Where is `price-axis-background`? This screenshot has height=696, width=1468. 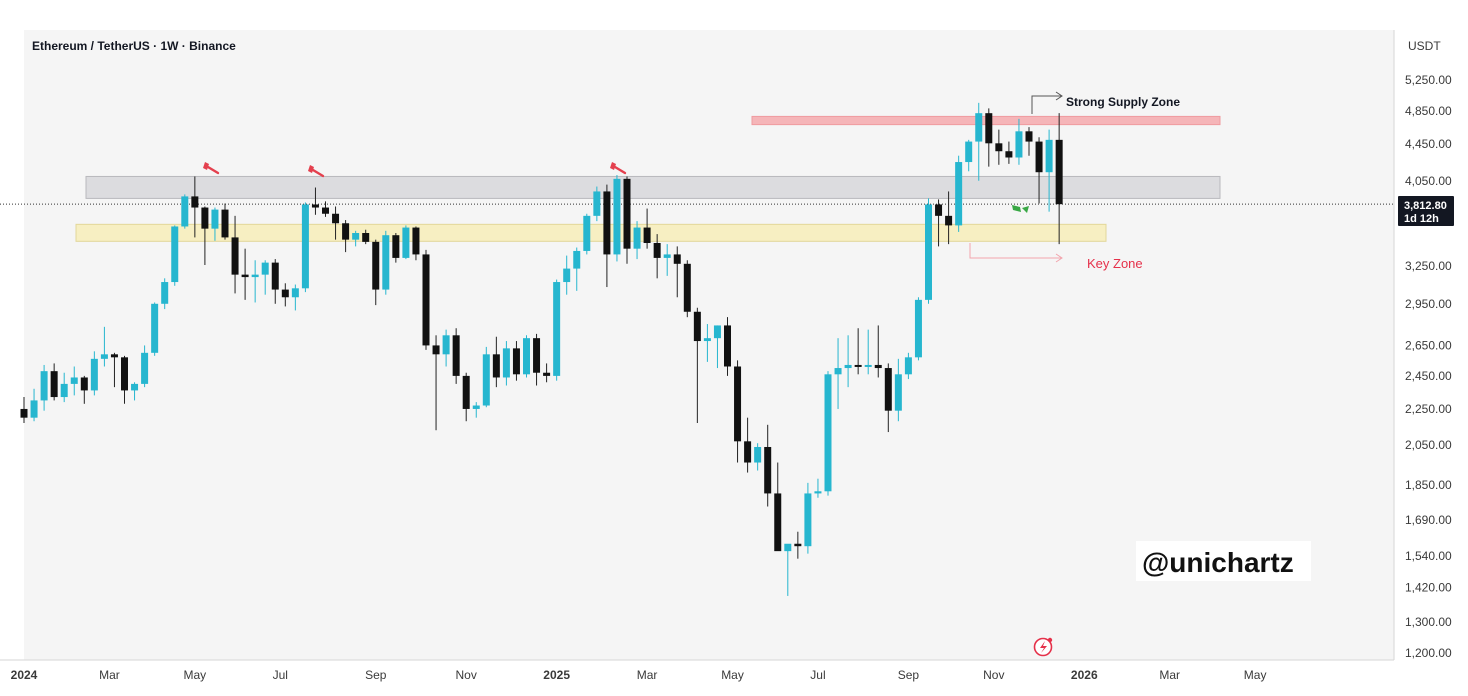
price-axis-background is located at coordinates (1431, 345).